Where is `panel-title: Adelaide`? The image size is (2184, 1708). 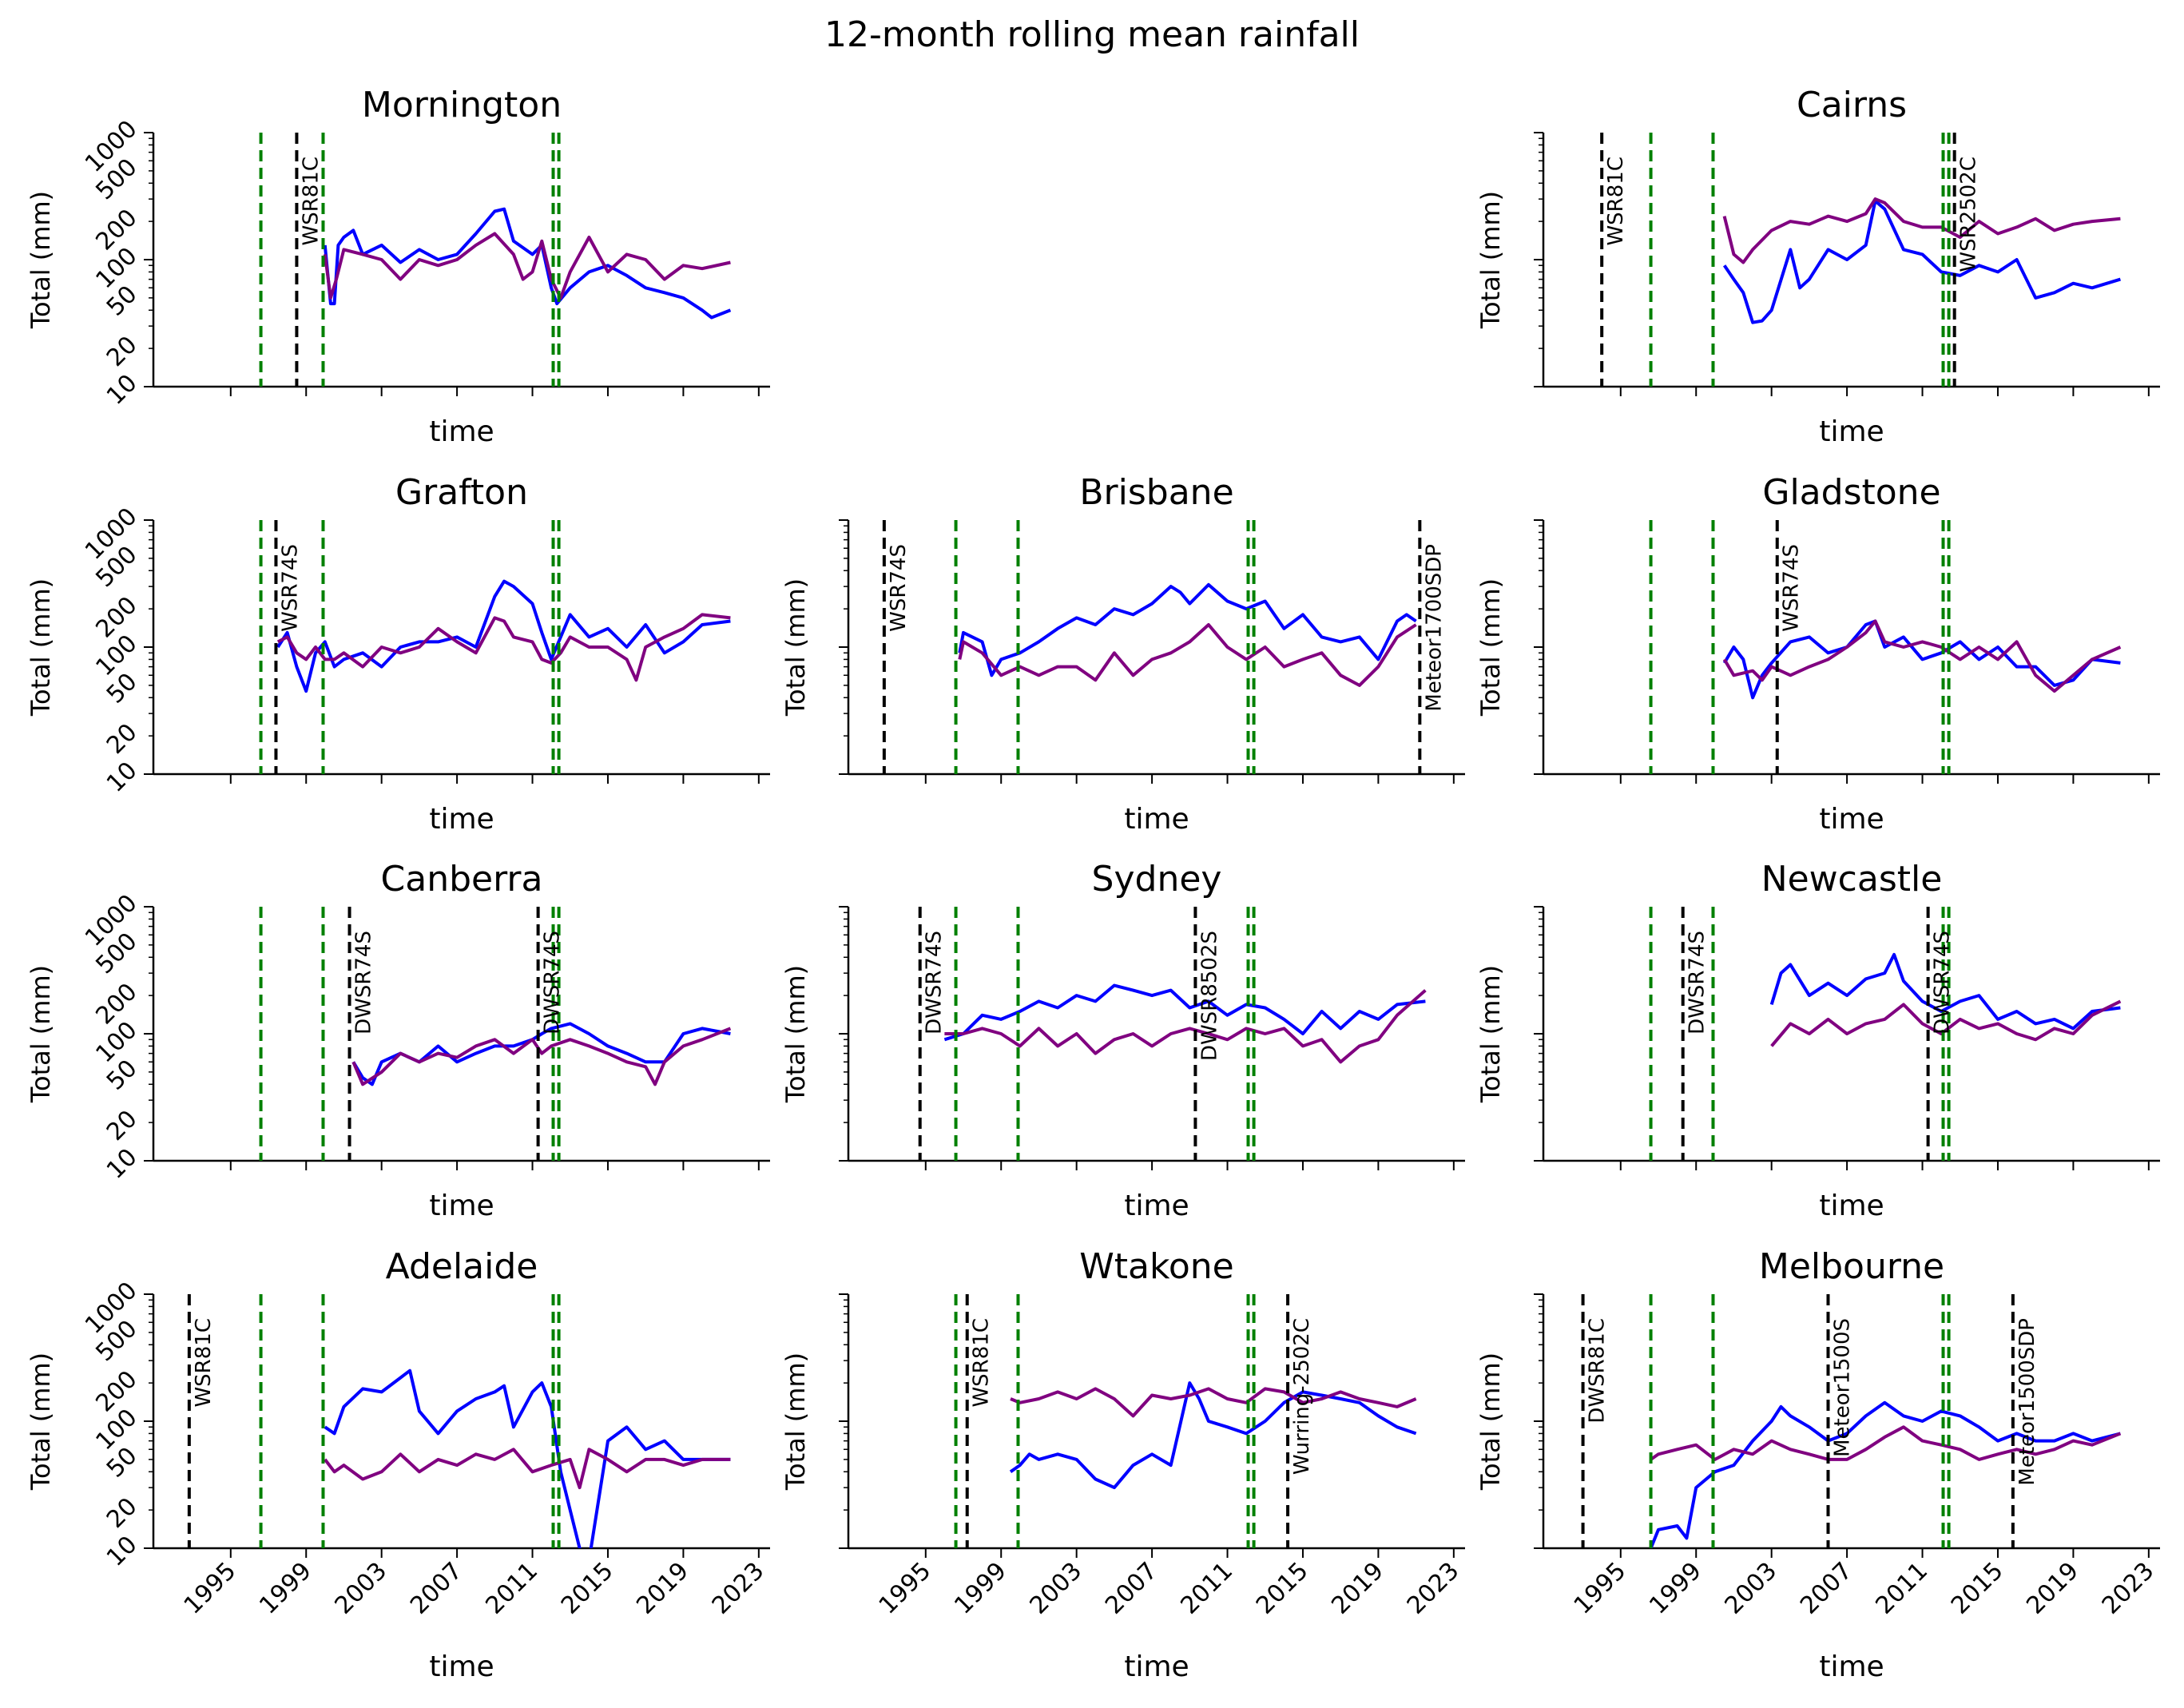 panel-title: Adelaide is located at coordinates (462, 1266).